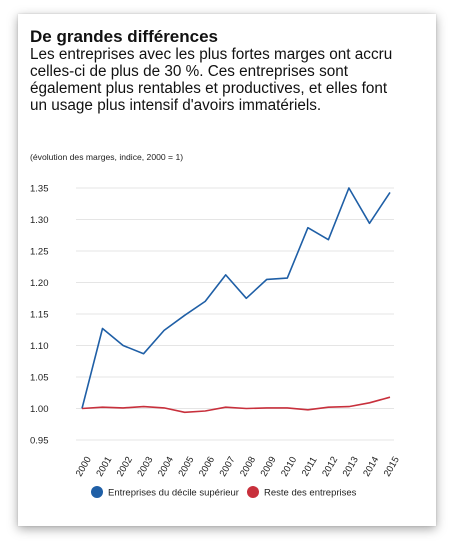 This screenshot has width=455, height=550. What do you see at coordinates (173, 493) in the screenshot?
I see `legend-label: Entreprises du décile supérieur` at bounding box center [173, 493].